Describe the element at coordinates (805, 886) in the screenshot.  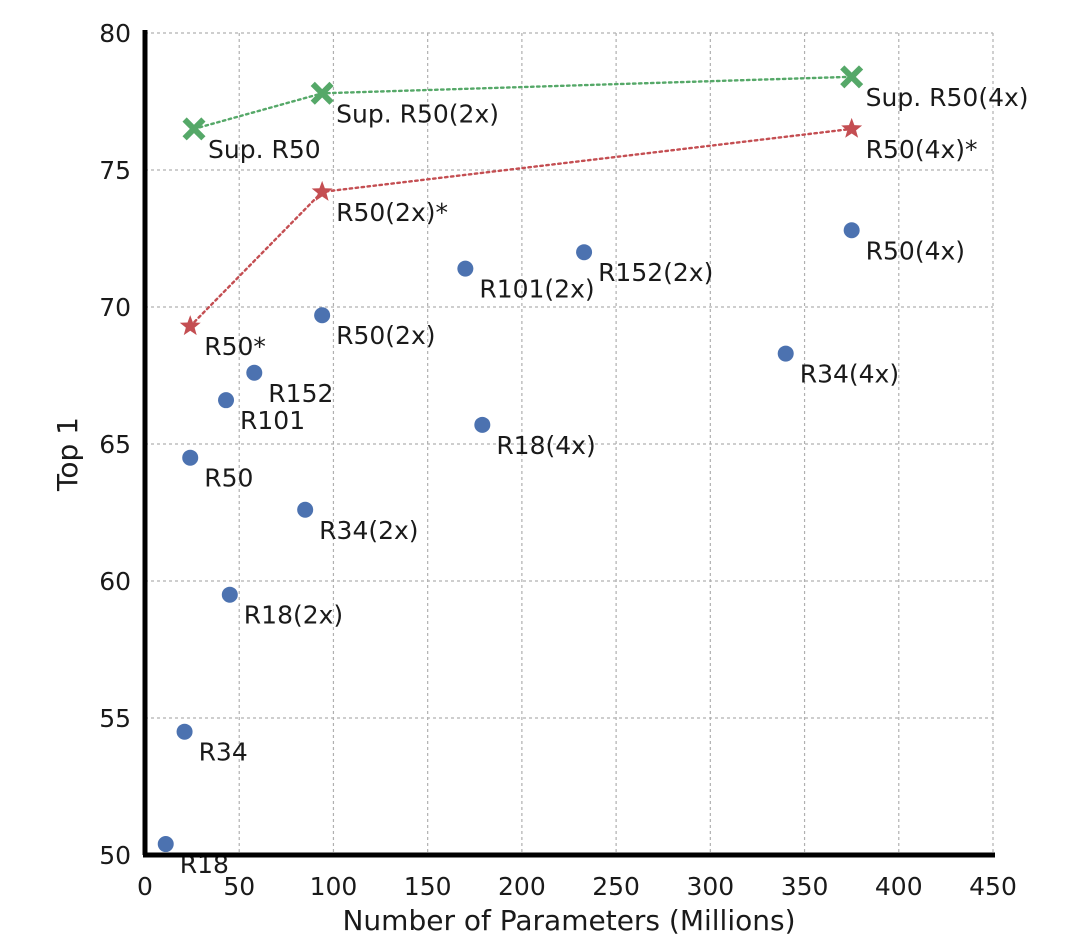
I see `x-tick-label: 350` at that location.